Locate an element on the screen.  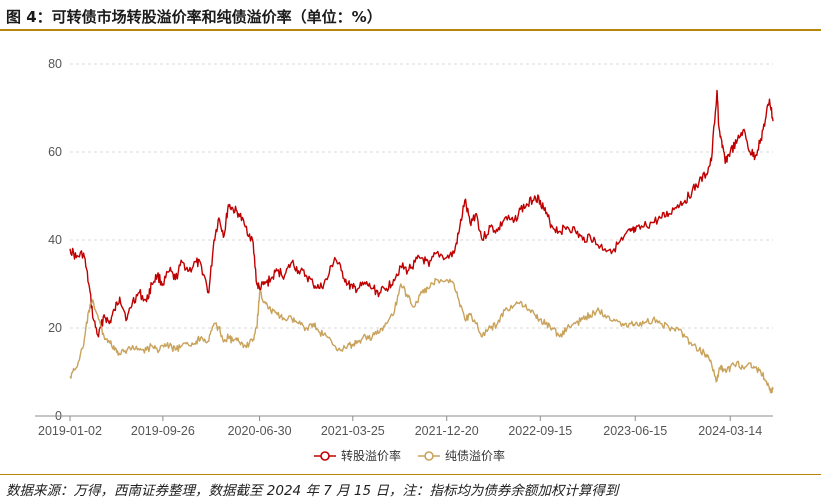
x-tick-label: 2019-01-02 is located at coordinates (70, 431).